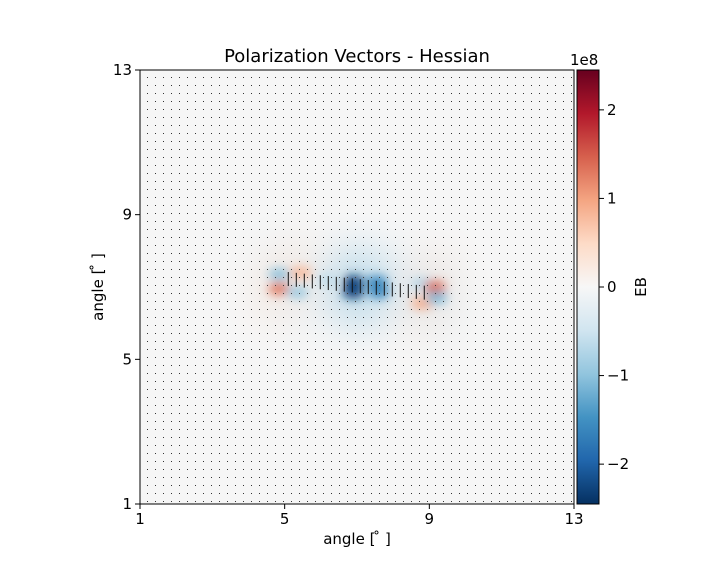 The image size is (720, 576). Describe the element at coordinates (618, 464) in the screenshot. I see `colorbar-tick-label: −2` at that location.